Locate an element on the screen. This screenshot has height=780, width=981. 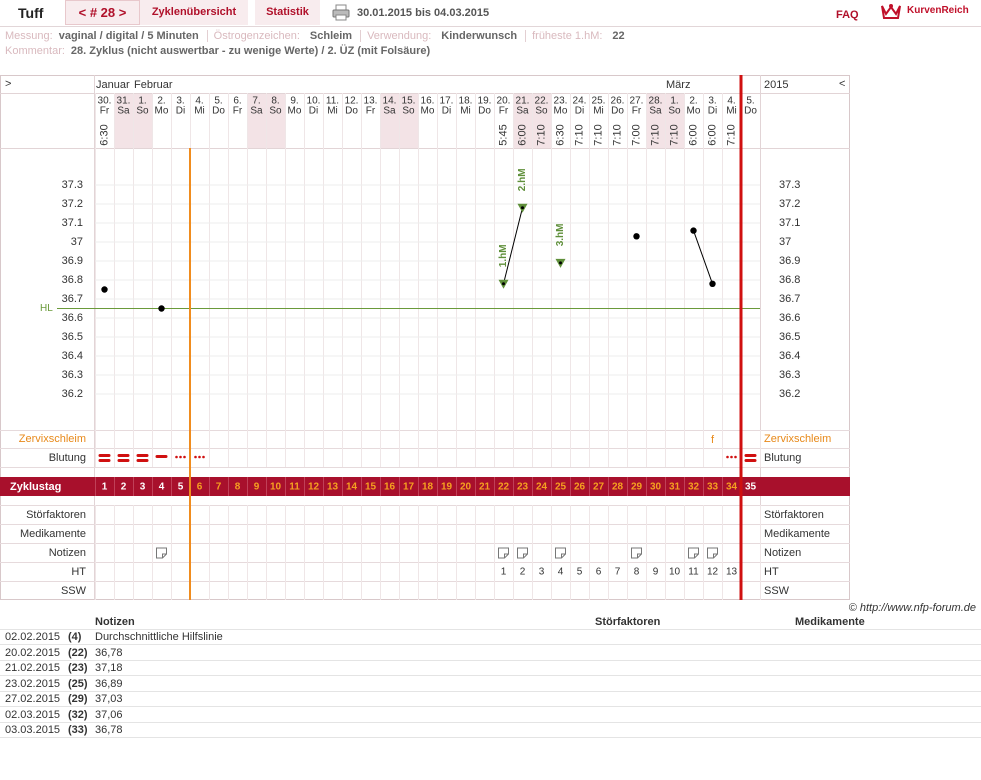
tab: Statistik is located at coordinates (287, 12).